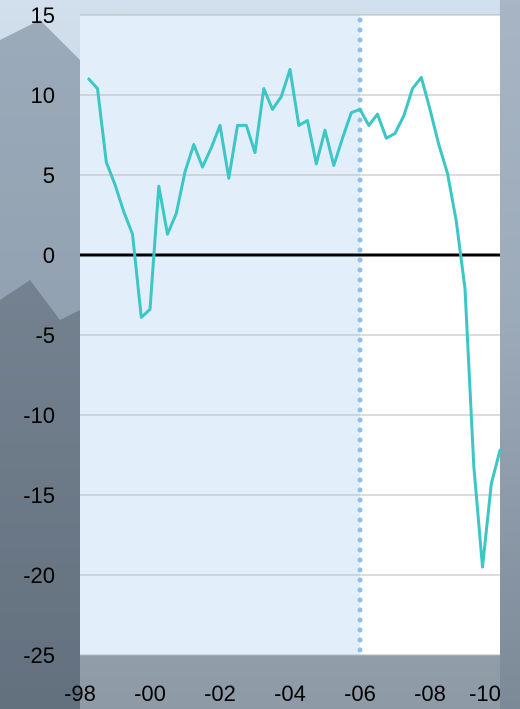 The height and width of the screenshot is (709, 520). I want to click on y-tick-label: 5, so click(49, 175).